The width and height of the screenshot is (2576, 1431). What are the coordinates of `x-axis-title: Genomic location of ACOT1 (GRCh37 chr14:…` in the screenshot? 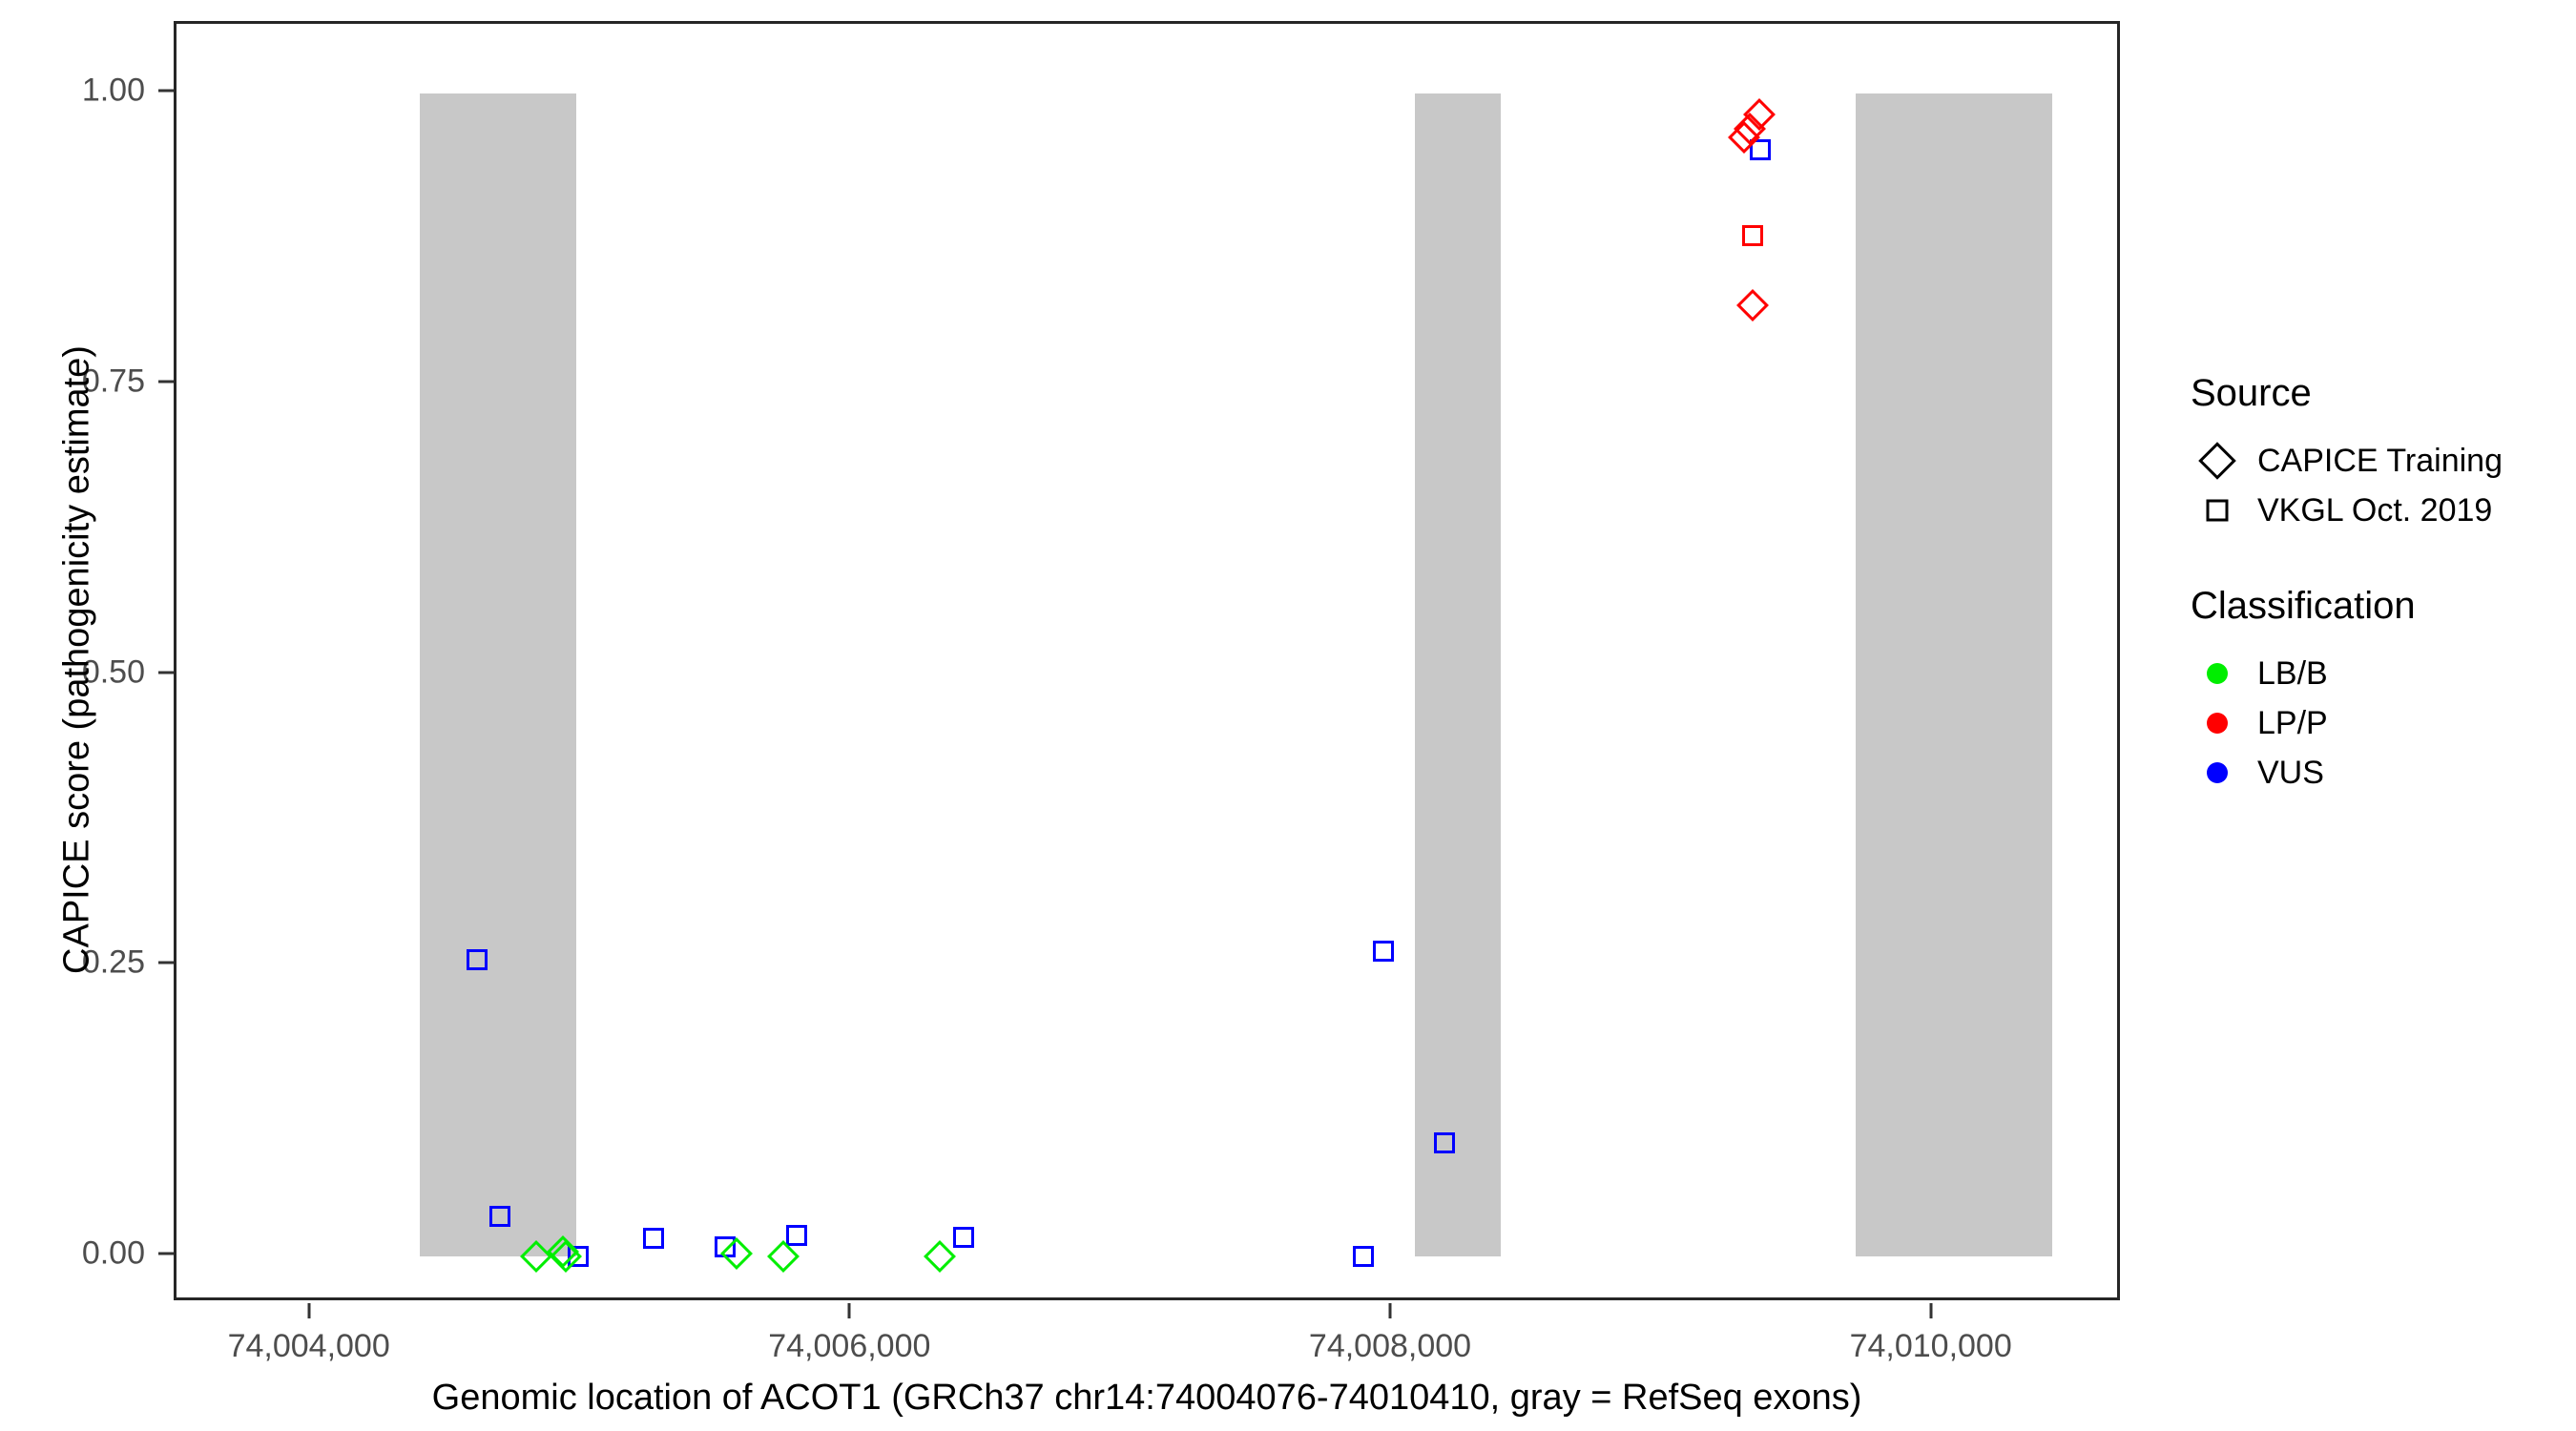 It's located at (1146, 1398).